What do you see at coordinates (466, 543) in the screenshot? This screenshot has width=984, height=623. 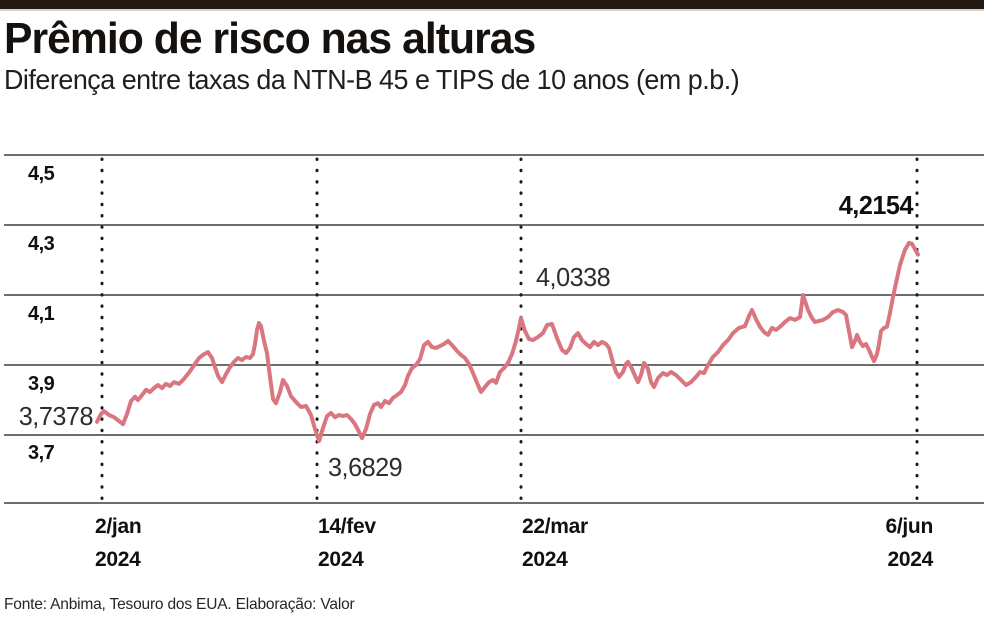 I see `x-tick-6-jun: 6/jun 2024` at bounding box center [466, 543].